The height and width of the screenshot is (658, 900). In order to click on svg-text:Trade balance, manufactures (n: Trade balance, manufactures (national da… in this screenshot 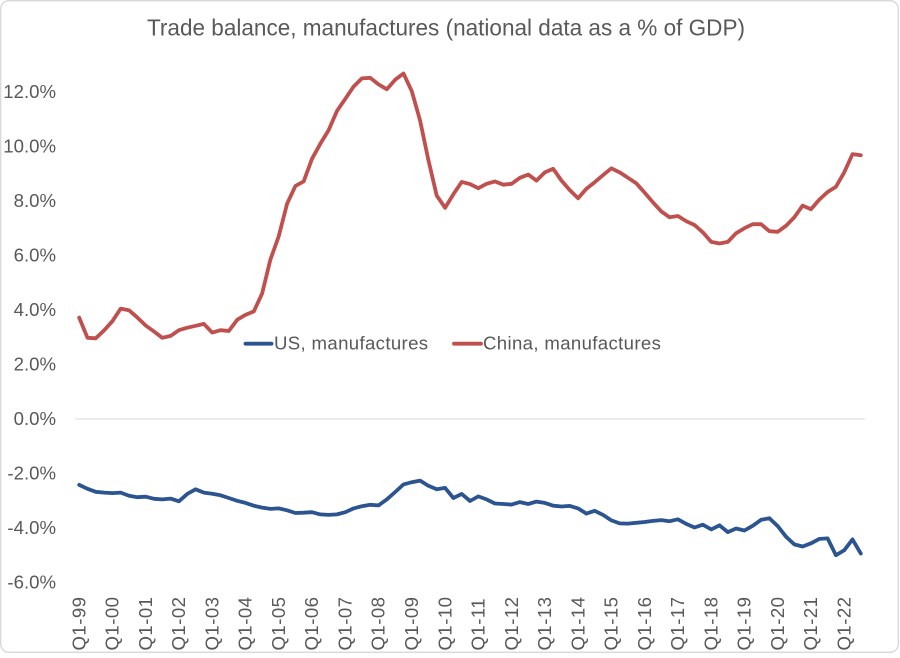, I will do `click(446, 28)`.